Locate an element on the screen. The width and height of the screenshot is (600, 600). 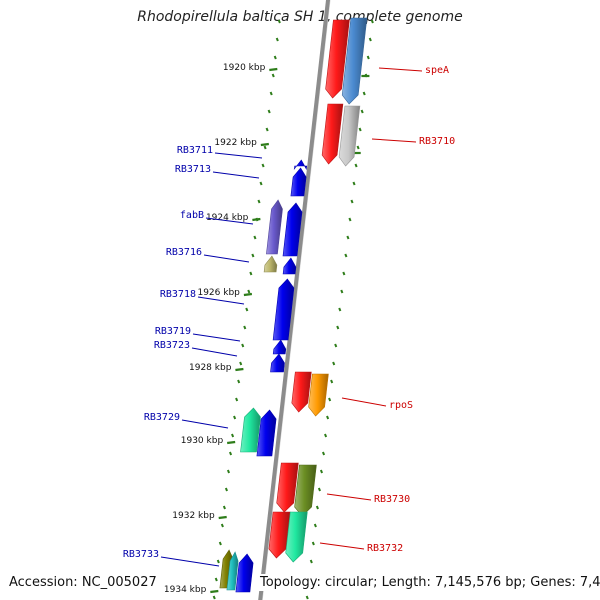
gene-label-reverse: RB3719 is located at coordinates (173, 331).